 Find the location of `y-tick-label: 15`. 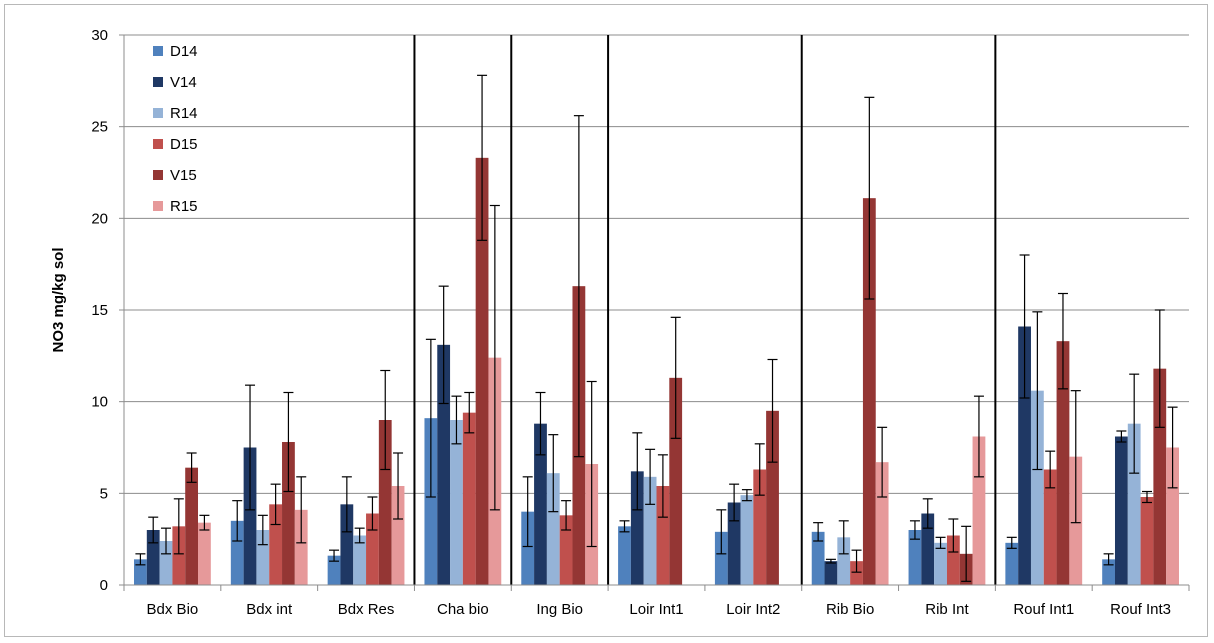

y-tick-label: 15 is located at coordinates (99, 310).